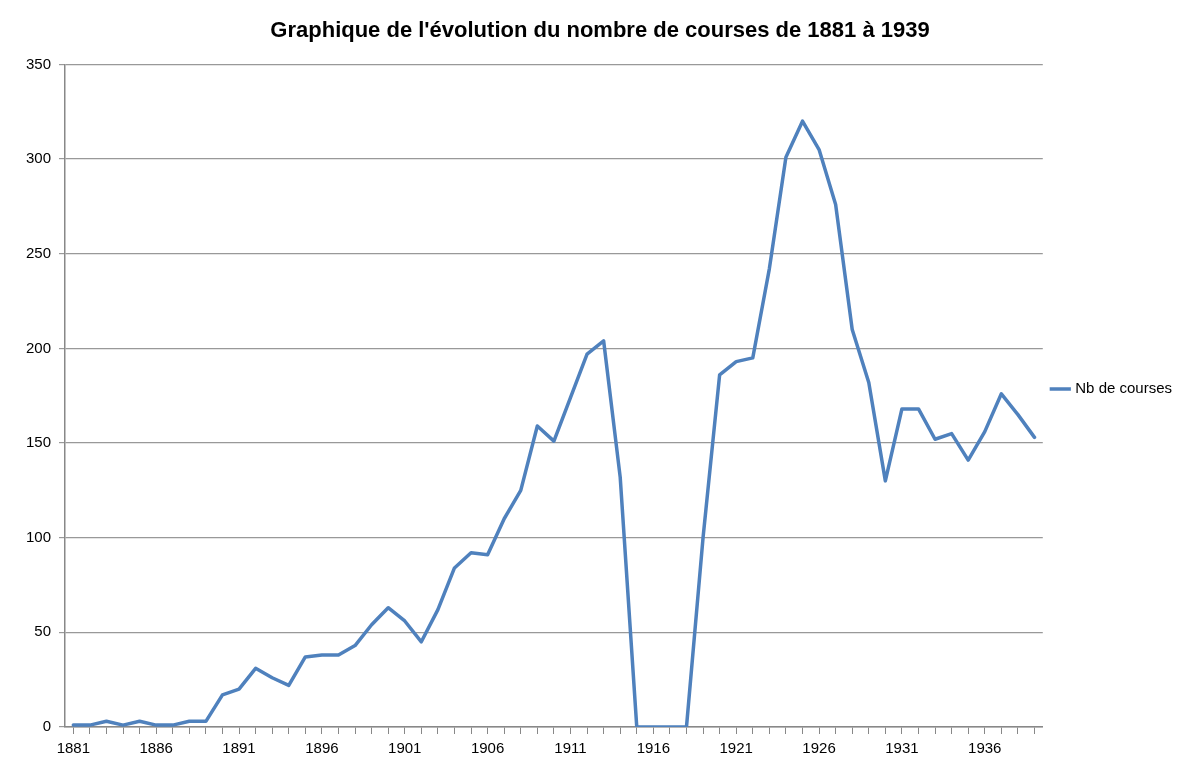  Describe the element at coordinates (985, 748) in the screenshot. I see `x-tick-label: 1936` at that location.